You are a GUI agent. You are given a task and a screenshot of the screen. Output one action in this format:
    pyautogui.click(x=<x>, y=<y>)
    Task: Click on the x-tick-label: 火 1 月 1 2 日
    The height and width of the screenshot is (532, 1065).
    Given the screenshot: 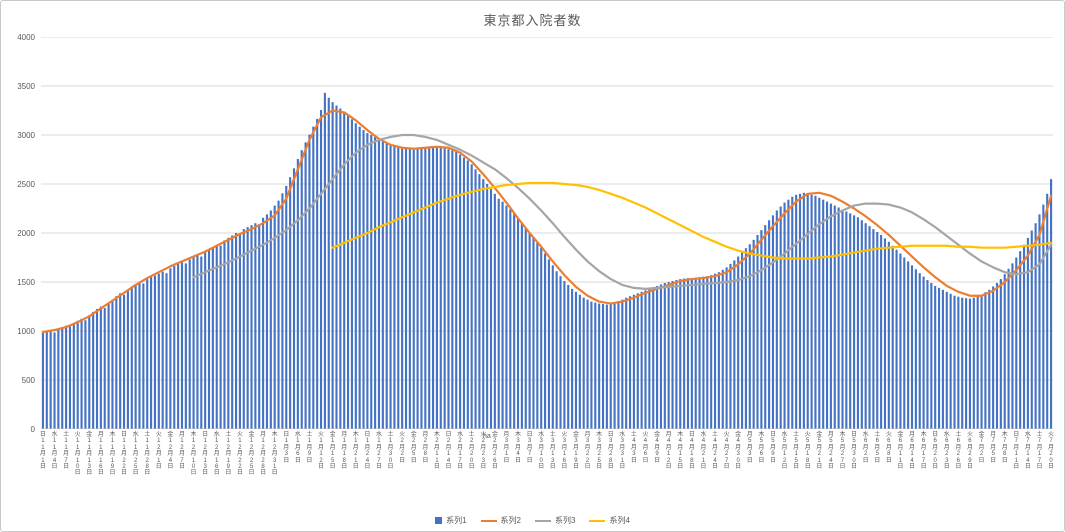 What is the action you would take?
    pyautogui.click(x=321, y=451)
    